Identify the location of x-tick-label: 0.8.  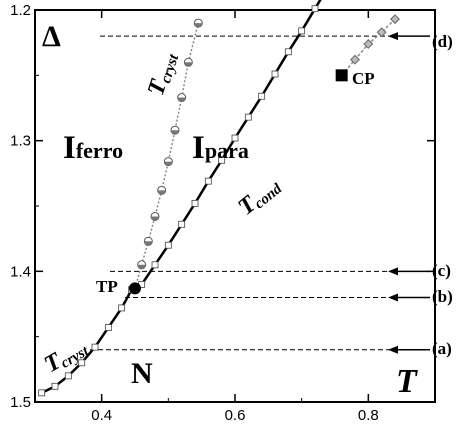
(368, 415).